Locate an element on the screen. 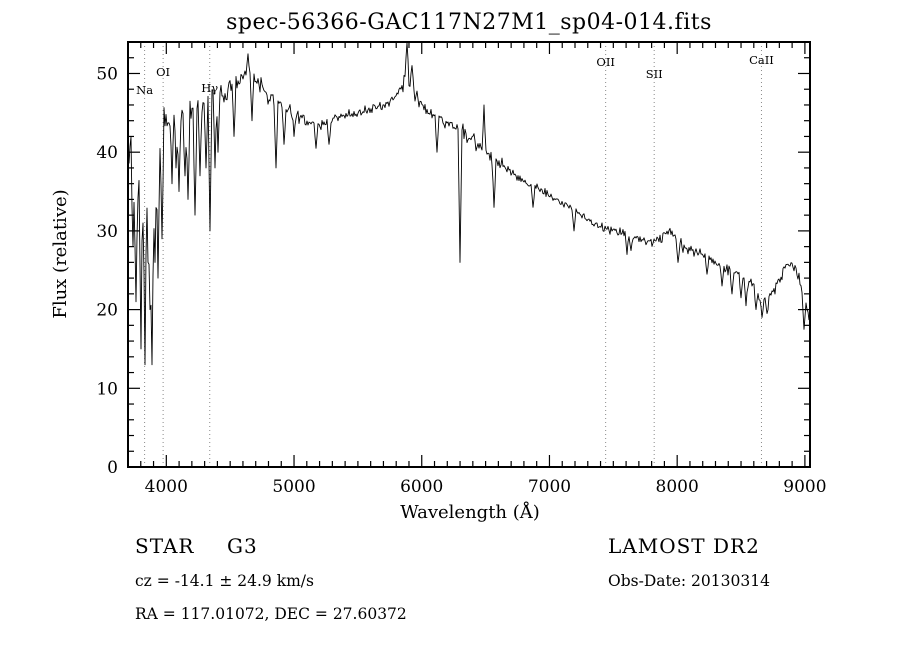 This screenshot has height=650, width=900. y-tick-label: 10 is located at coordinates (107, 389).